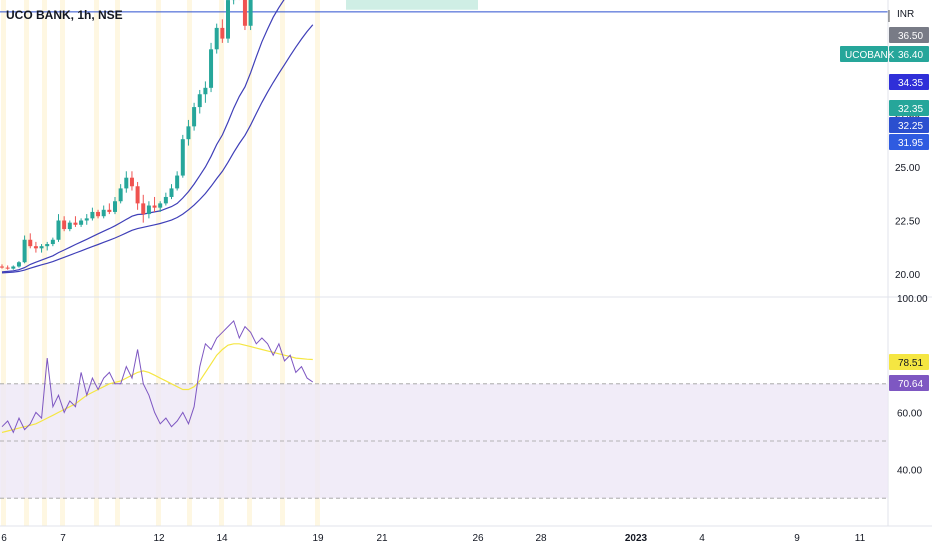 This screenshot has width=932, height=550. I want to click on rsi-tick-label: 60.00, so click(909, 413).